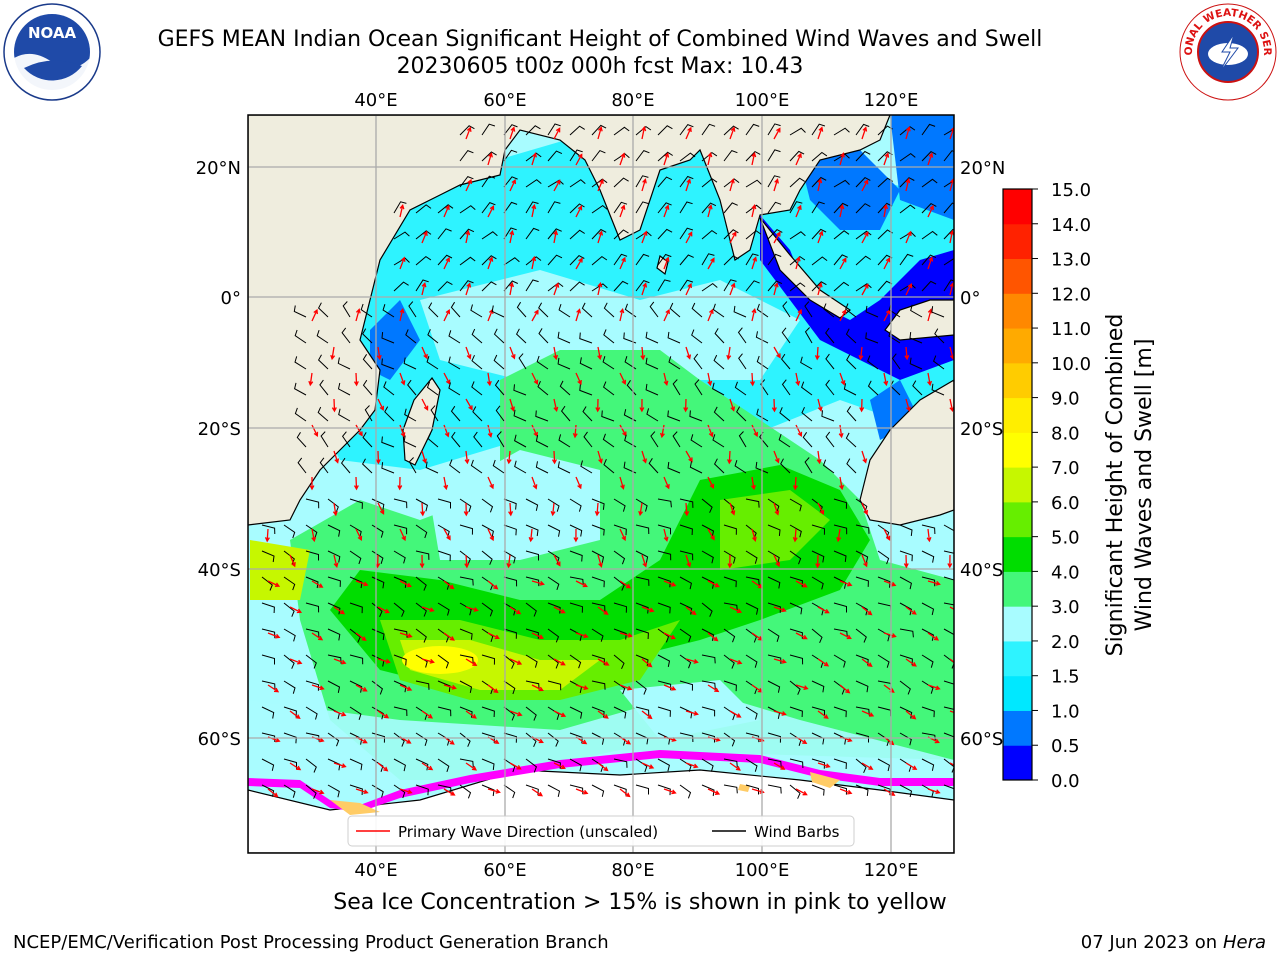 The image size is (1280, 960). Describe the element at coordinates (981, 429) in the screenshot. I see `svg-text: 20°S` at that location.